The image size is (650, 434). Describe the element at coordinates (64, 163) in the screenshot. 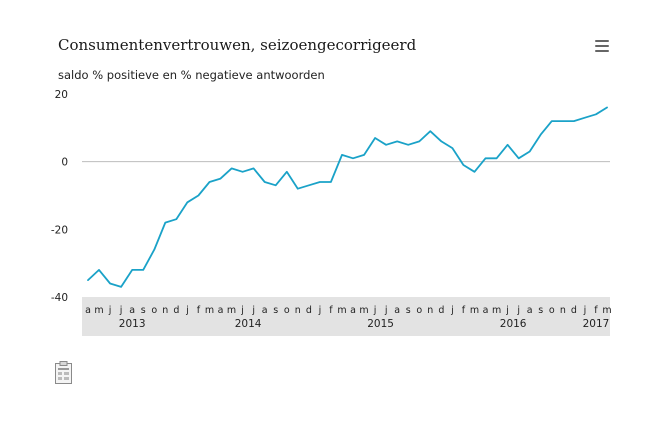

I see `y-tick-label: 0` at that location.